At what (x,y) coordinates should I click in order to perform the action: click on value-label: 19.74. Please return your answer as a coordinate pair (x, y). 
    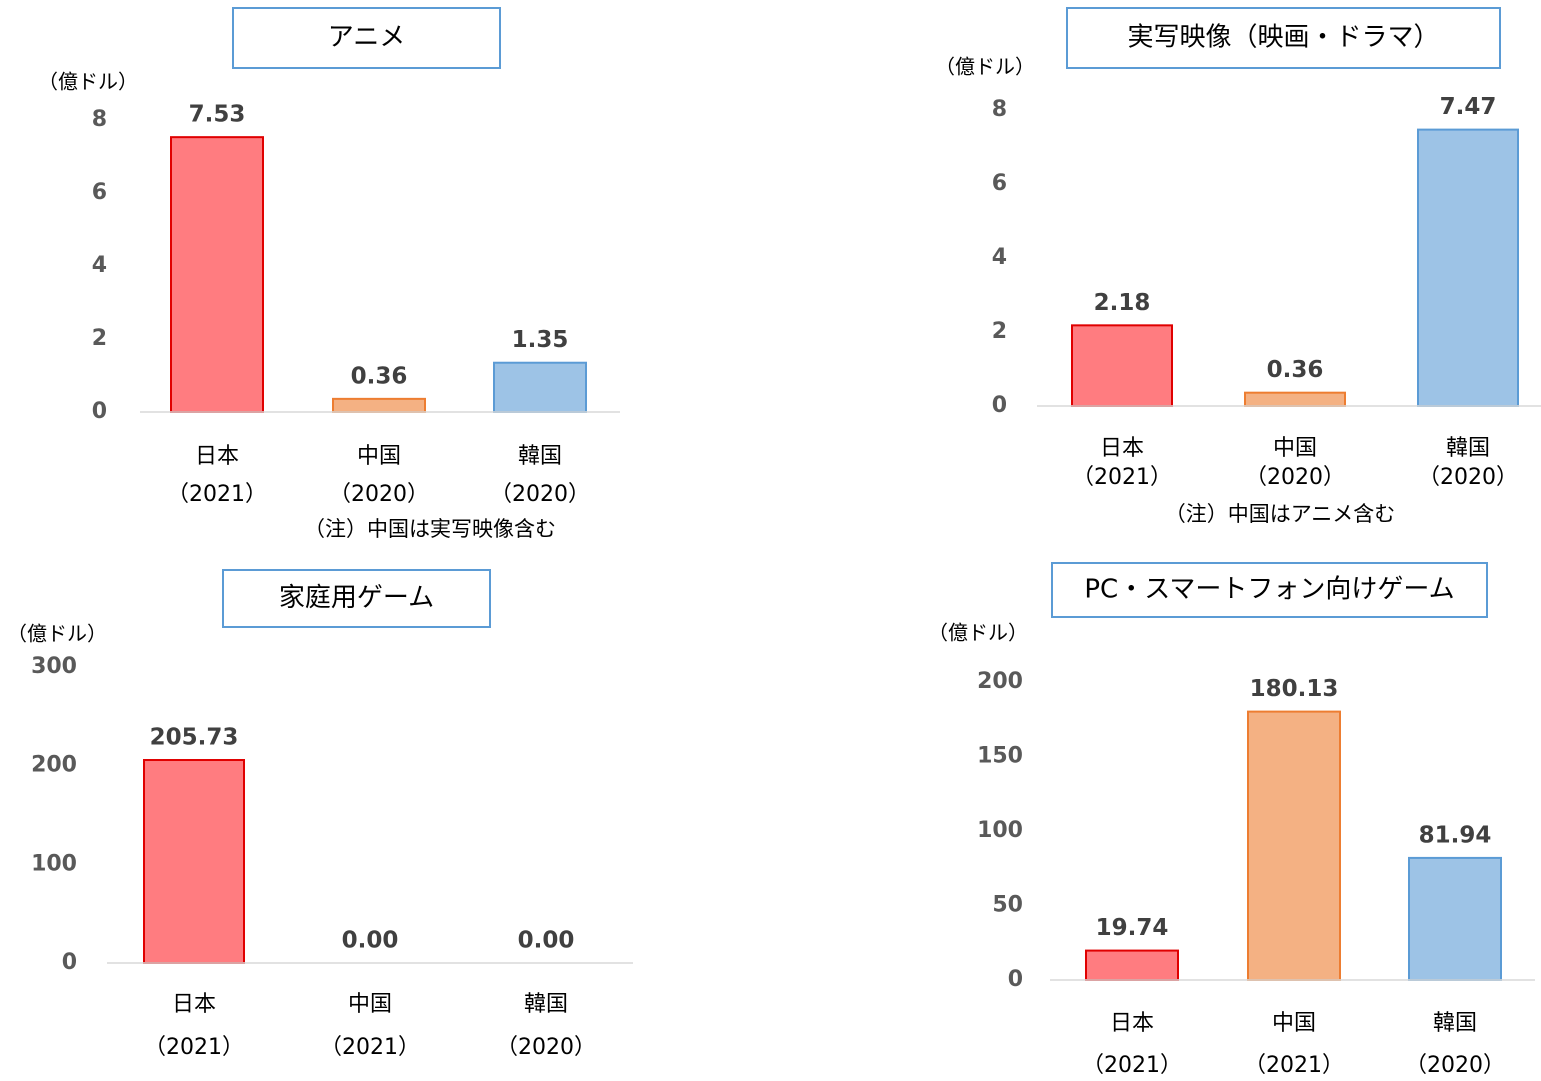
    Looking at the image, I should click on (1132, 928).